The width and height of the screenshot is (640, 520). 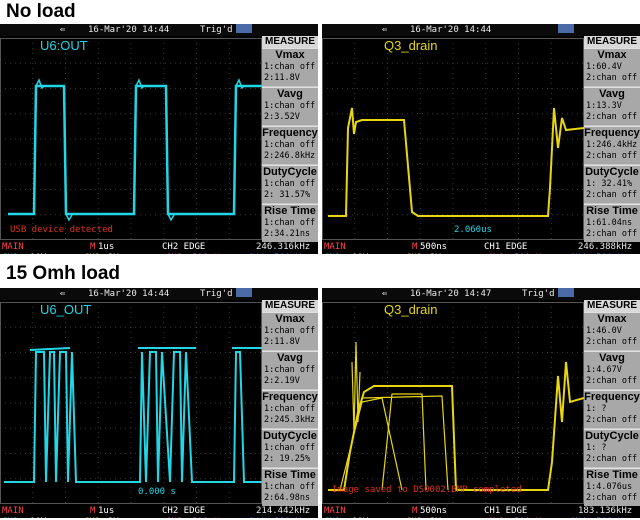 What do you see at coordinates (205, 517) in the screenshot?
I see `ch3-scale: 500mV` at bounding box center [205, 517].